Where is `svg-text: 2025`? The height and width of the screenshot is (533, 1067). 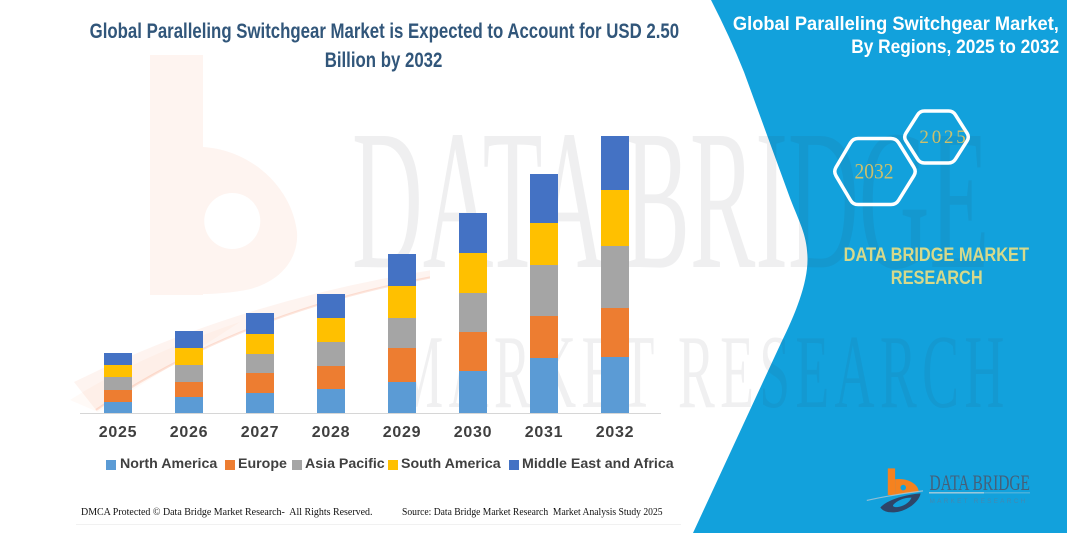 svg-text: 2025 is located at coordinates (943, 137).